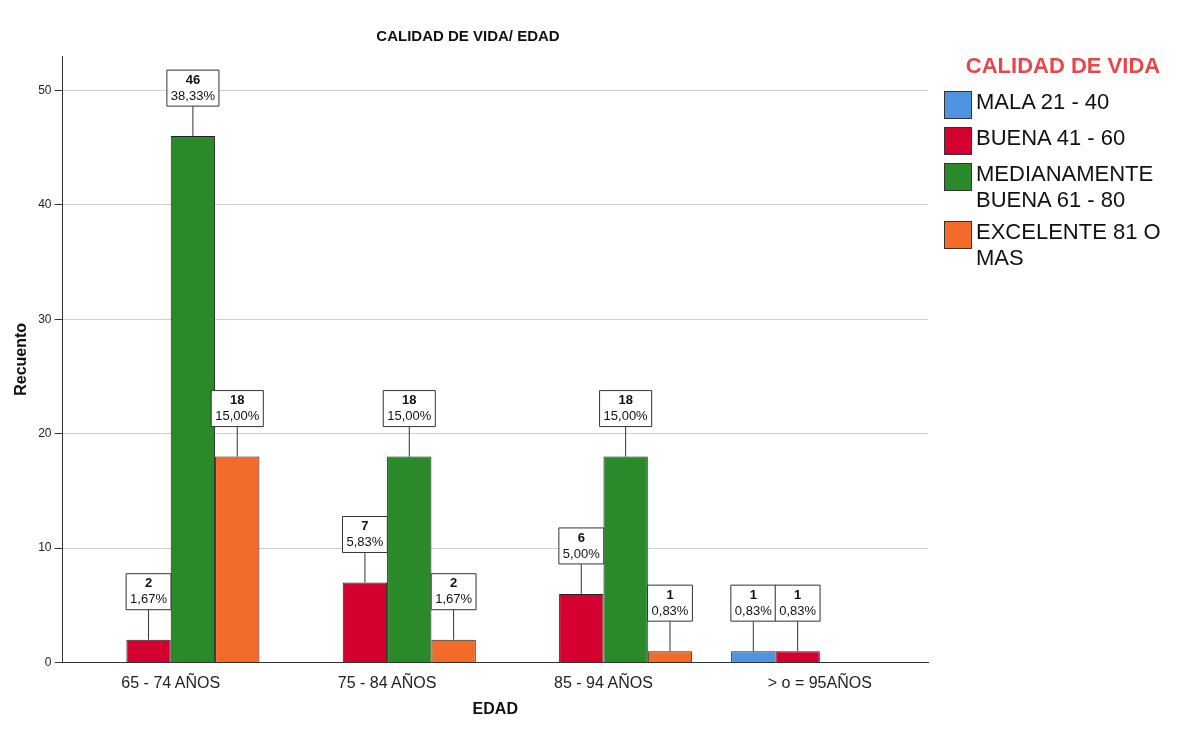 This screenshot has height=731, width=1190. Describe the element at coordinates (21, 359) in the screenshot. I see `y-axis-title: Recuento` at that location.